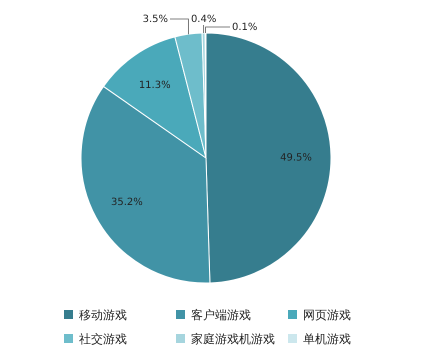 The height and width of the screenshot is (364, 422). I want to click on data-label: 49.5%, so click(296, 158).